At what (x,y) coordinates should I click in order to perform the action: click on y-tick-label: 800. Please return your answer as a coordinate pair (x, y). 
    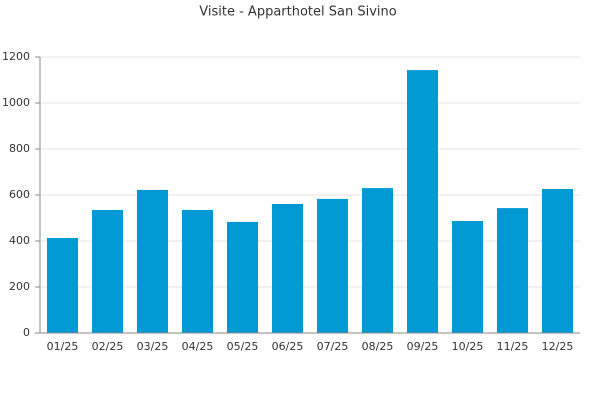
    Looking at the image, I should click on (19, 148).